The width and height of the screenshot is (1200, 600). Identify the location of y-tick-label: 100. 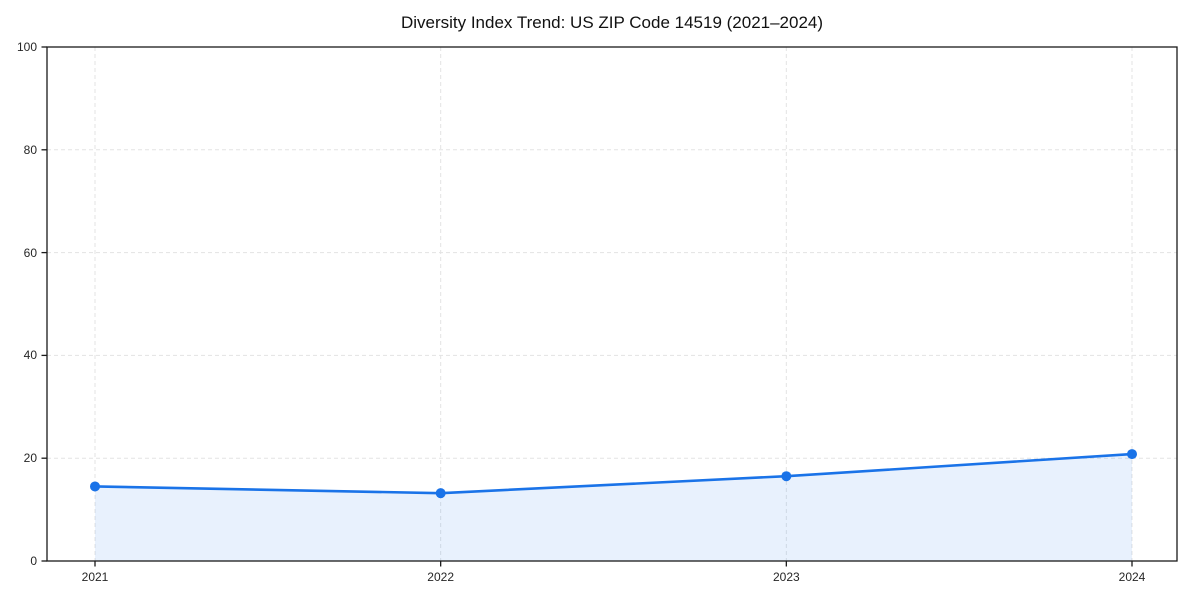
(26, 47).